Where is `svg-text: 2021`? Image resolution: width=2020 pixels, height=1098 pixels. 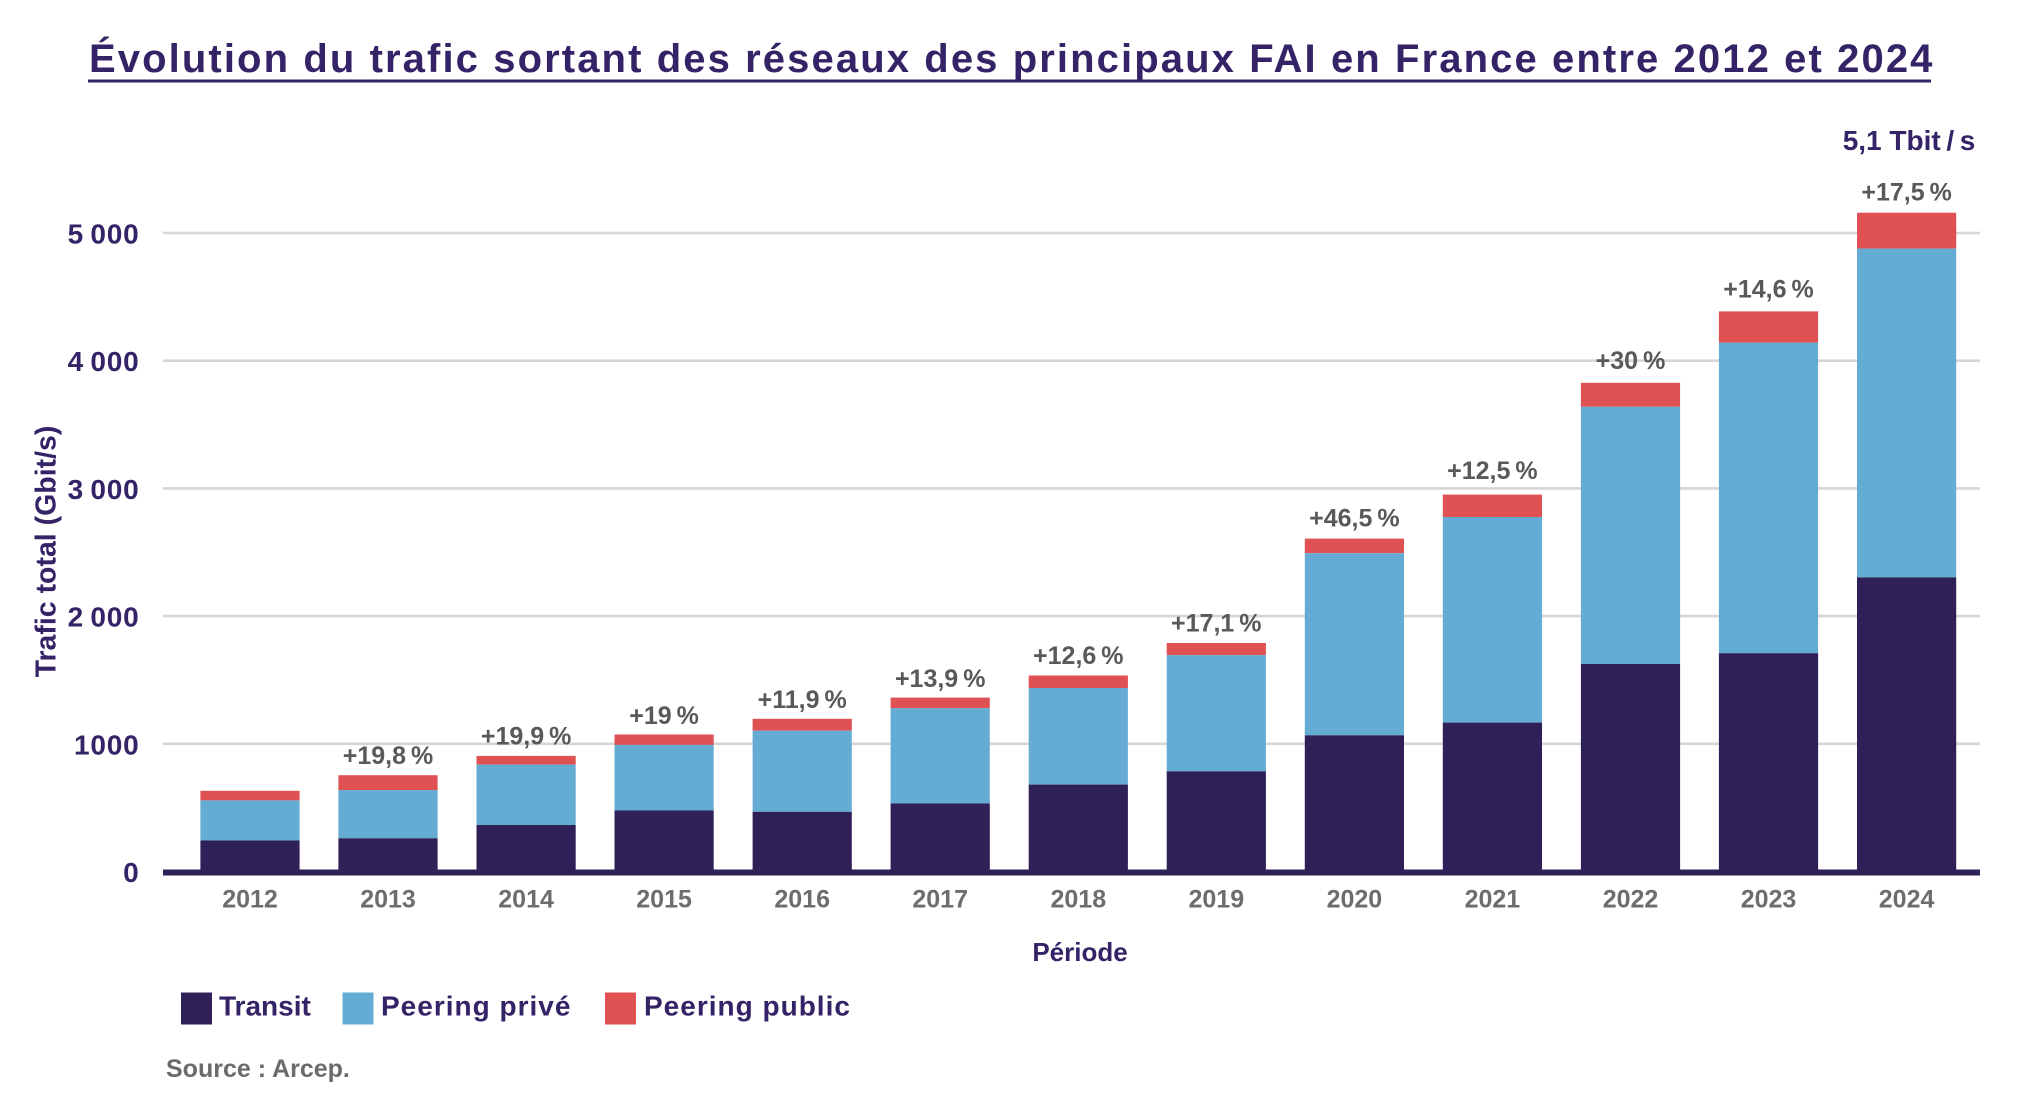 svg-text: 2021 is located at coordinates (1493, 900).